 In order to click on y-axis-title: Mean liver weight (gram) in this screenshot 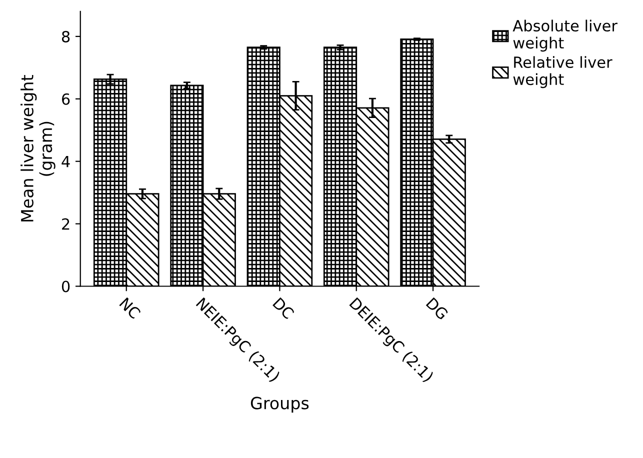, I will do `click(38, 148)`.